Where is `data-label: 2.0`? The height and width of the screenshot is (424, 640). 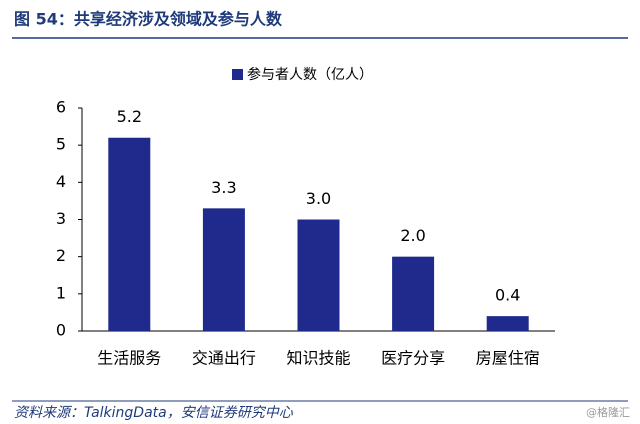 data-label: 2.0 is located at coordinates (412, 235).